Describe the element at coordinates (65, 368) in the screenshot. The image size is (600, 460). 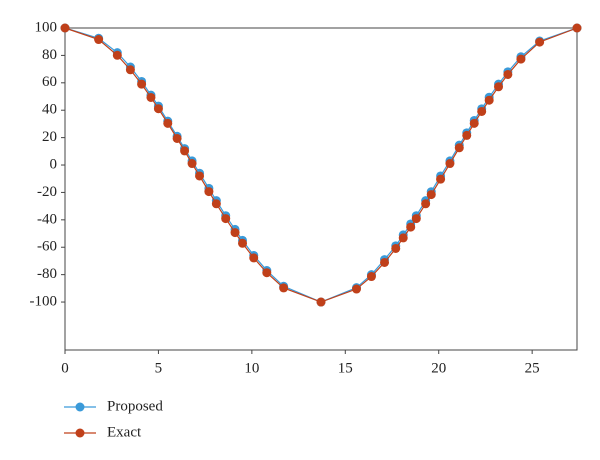
I see `x-tick-label: 0` at that location.